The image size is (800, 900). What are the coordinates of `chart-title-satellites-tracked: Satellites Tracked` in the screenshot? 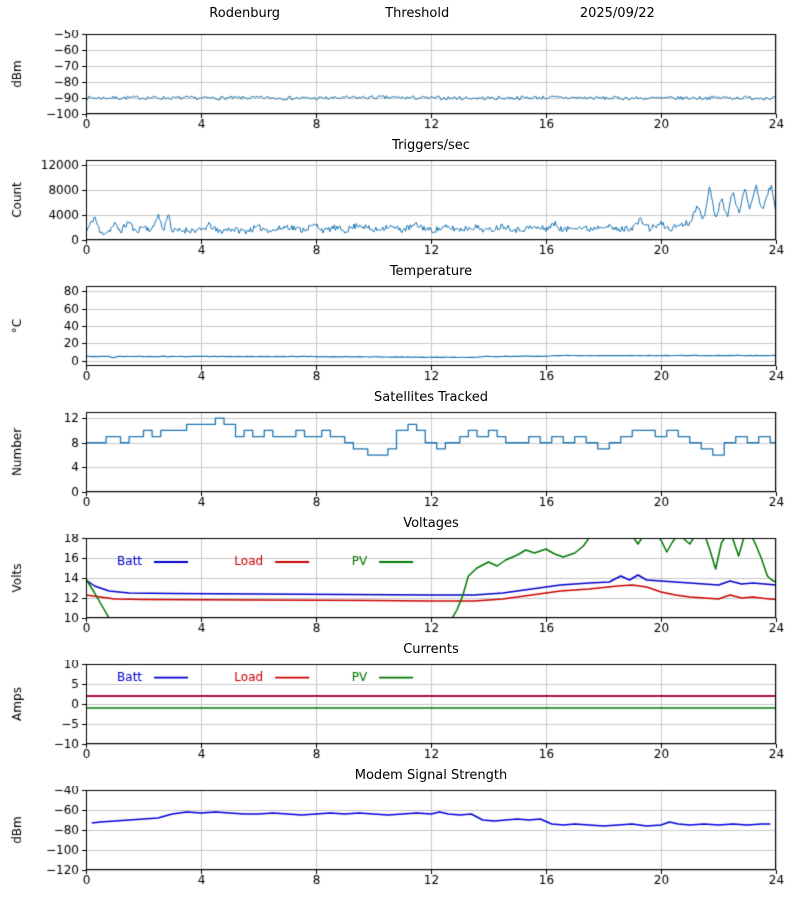 It's located at (431, 397).